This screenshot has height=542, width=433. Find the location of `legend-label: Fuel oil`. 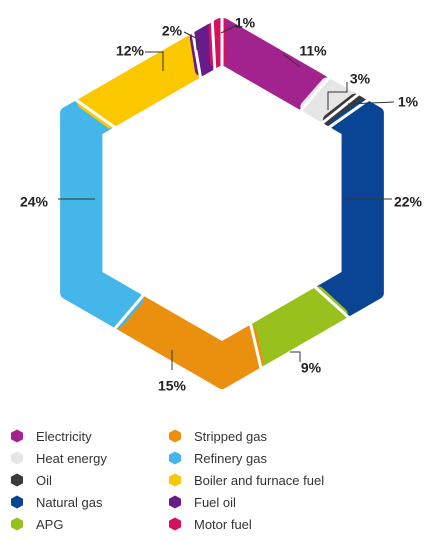

legend-label: Fuel oil is located at coordinates (215, 502).